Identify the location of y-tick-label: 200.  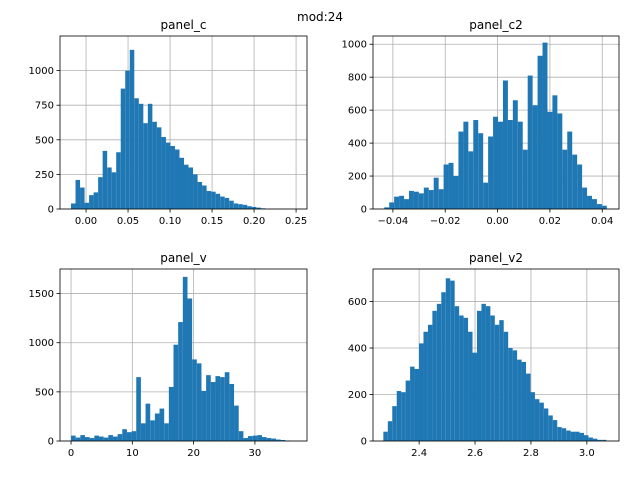
(357, 395).